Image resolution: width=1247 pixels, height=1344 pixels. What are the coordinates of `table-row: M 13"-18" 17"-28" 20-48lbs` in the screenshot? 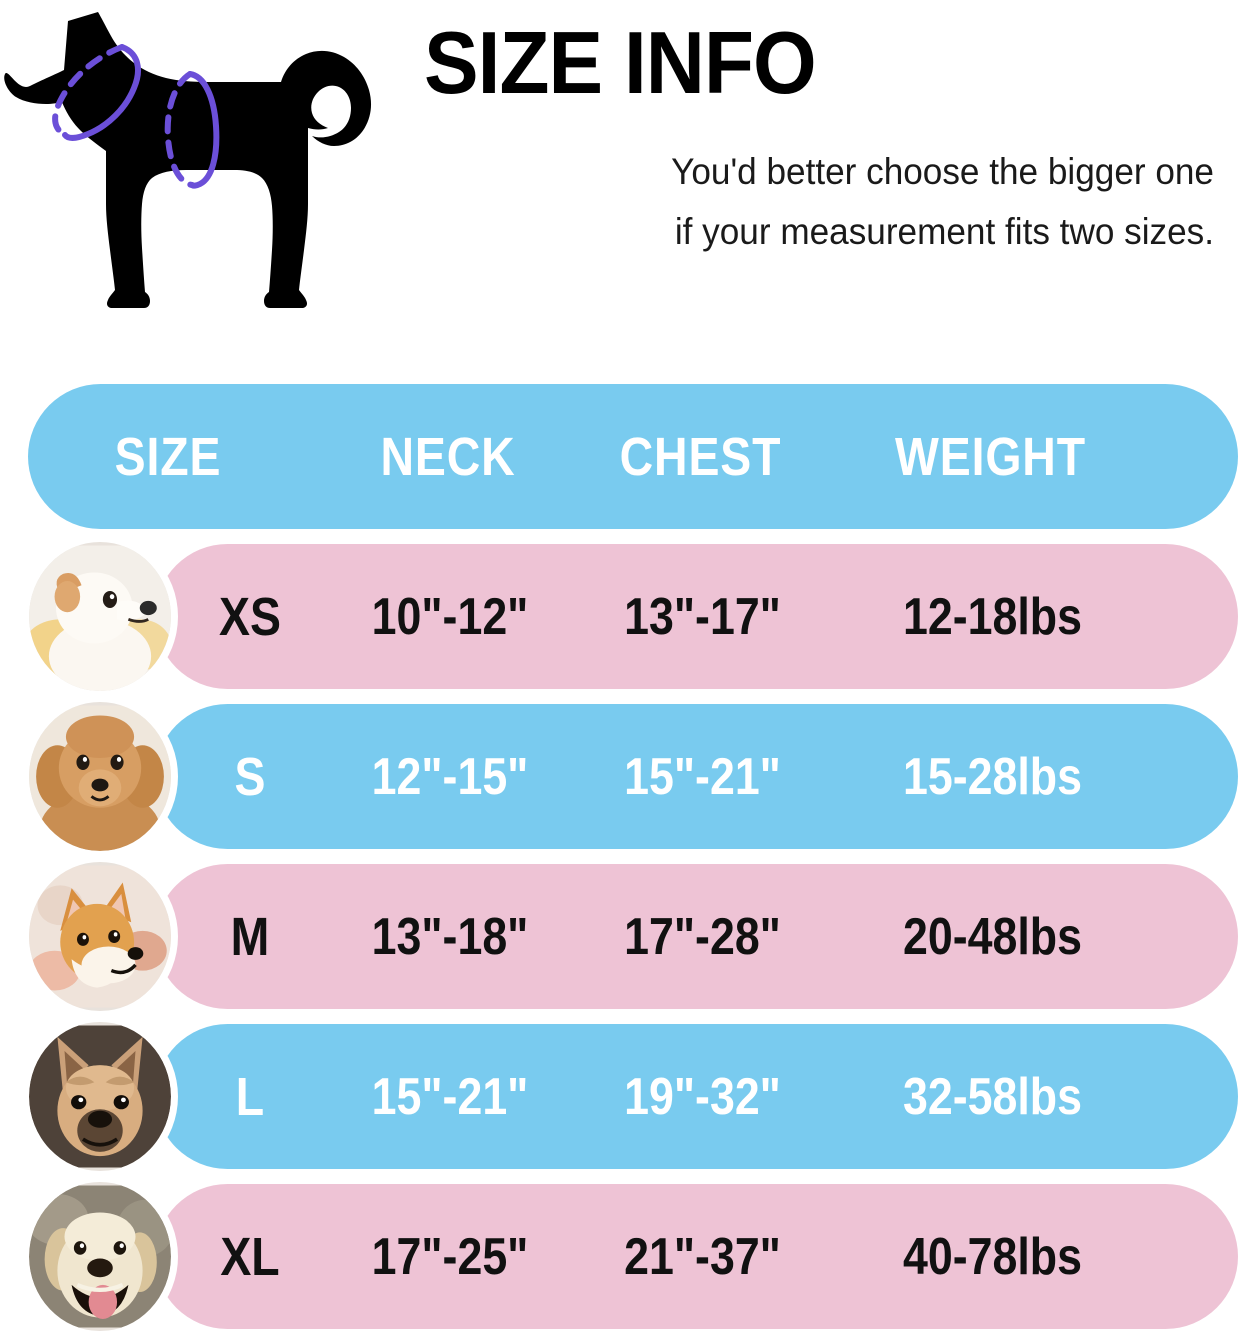 It's located at (623, 936).